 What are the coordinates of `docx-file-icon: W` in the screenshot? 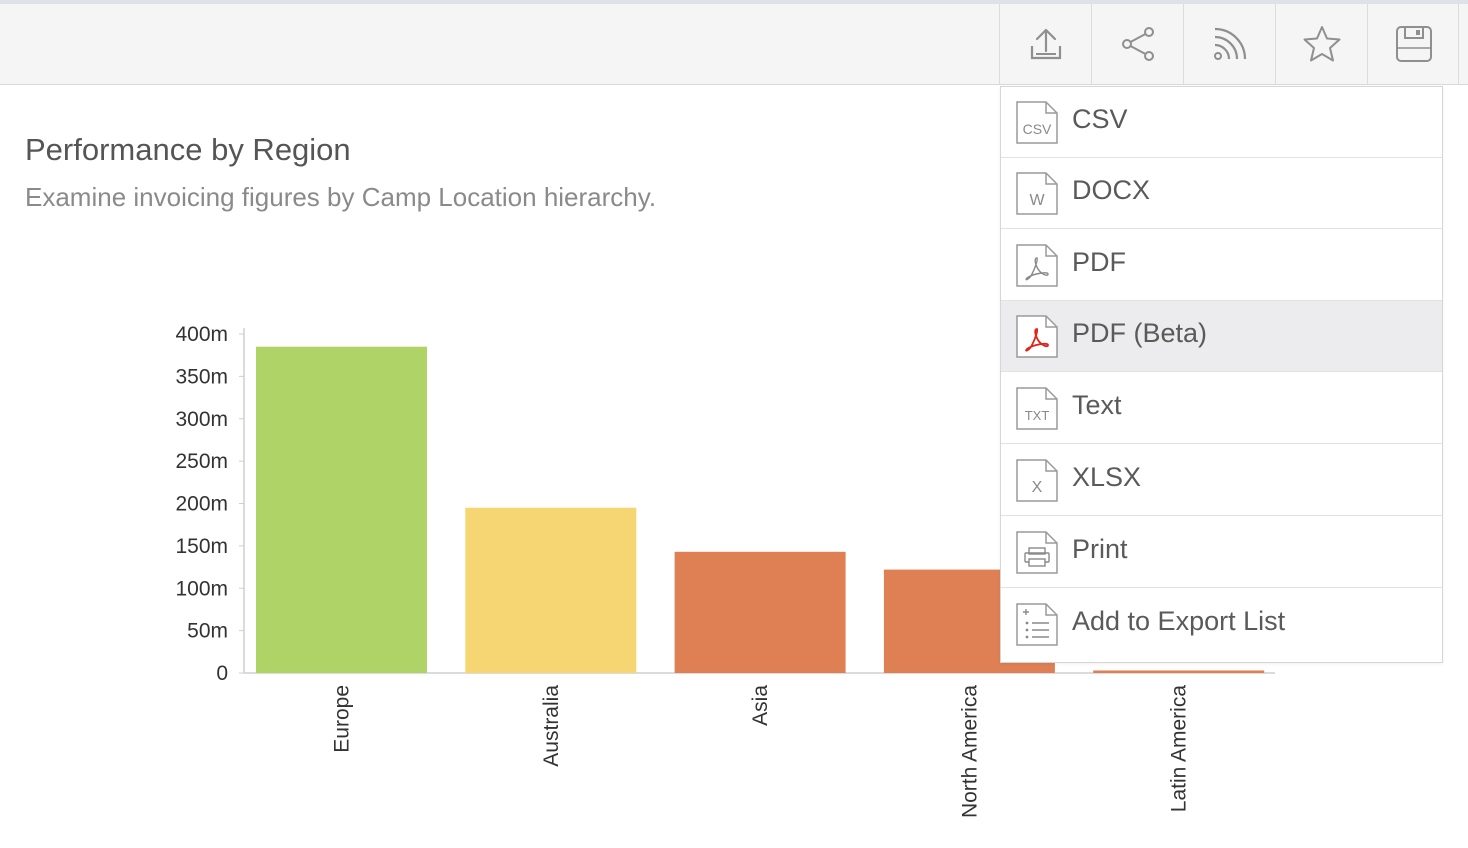 It's located at (1037, 193).